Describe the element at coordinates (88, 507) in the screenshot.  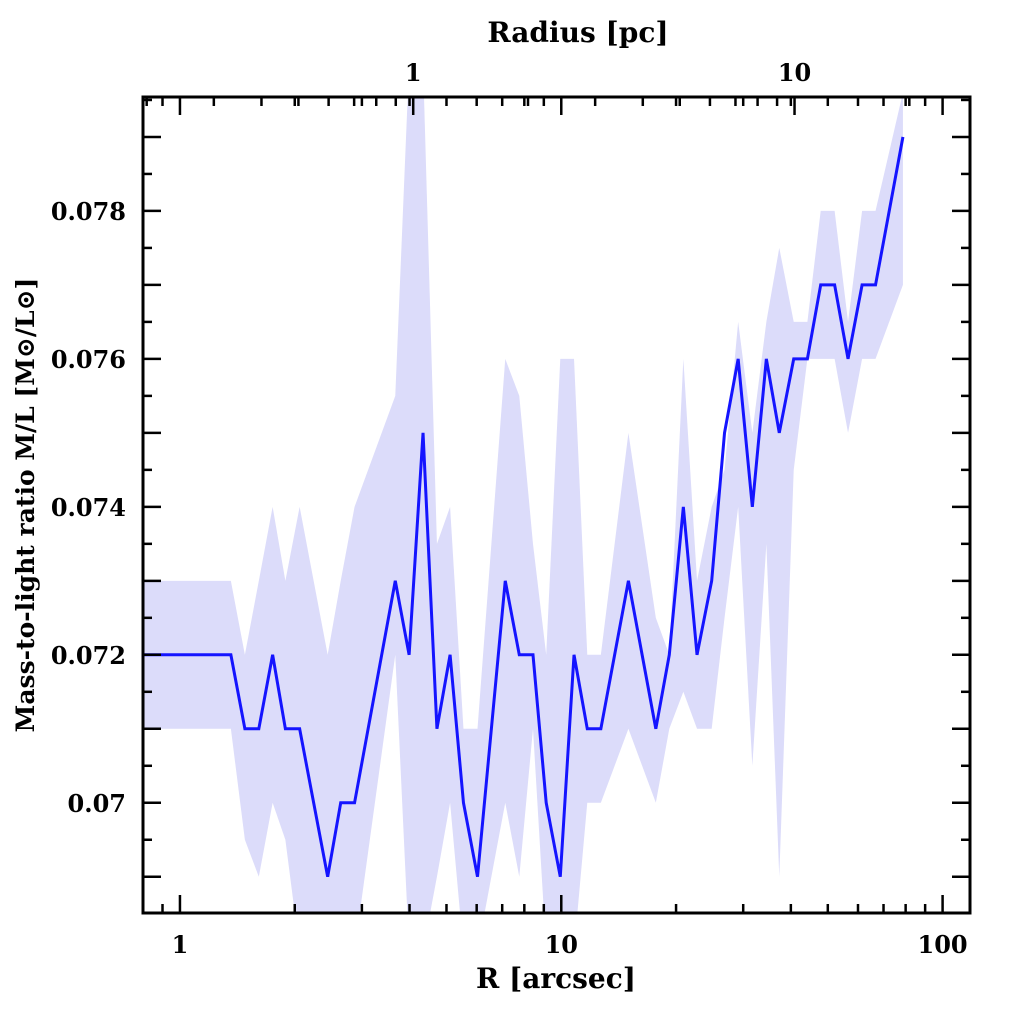
I see `y-tick-label: 0.074` at that location.